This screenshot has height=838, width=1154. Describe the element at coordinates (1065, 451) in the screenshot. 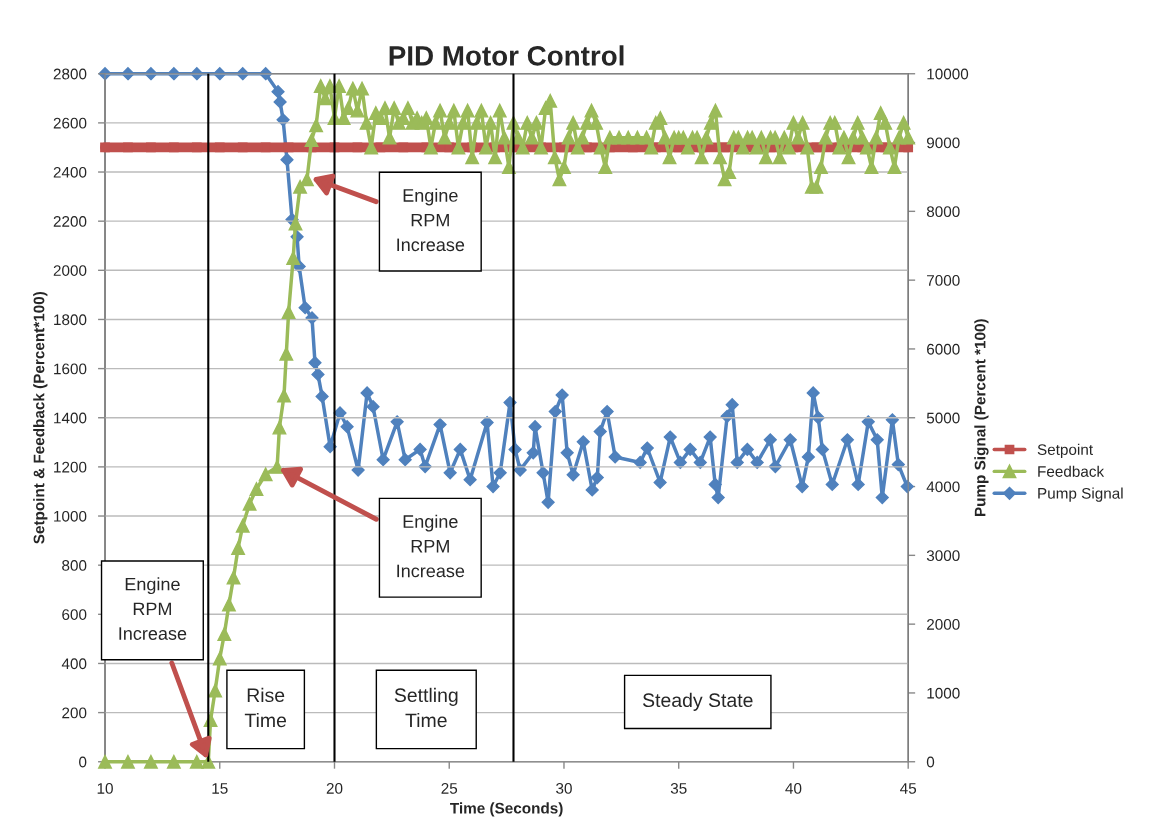

I see `legend-label: Setpoint` at that location.